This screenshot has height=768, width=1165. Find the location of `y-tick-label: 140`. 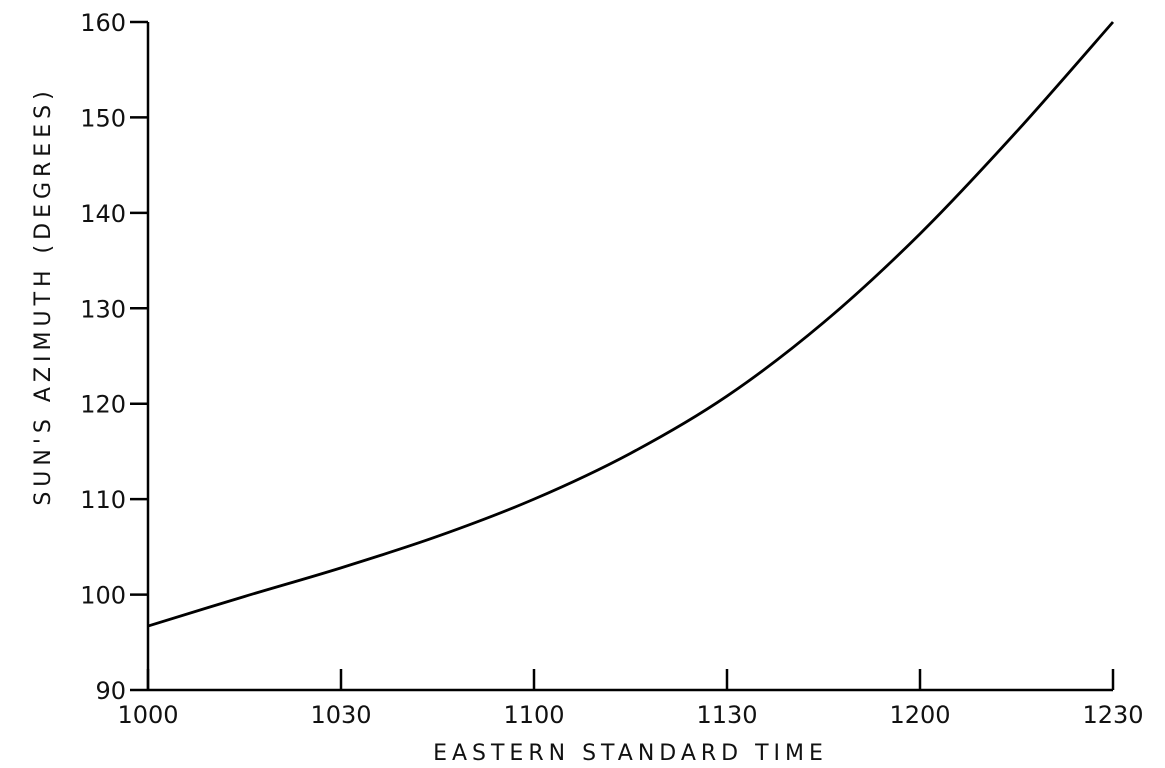

y-tick-label: 140 is located at coordinates (103, 214).